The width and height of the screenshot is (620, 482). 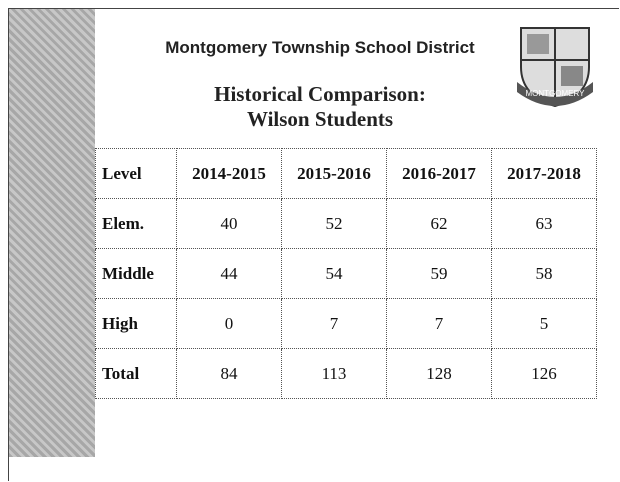 I want to click on row-label: Middle, so click(x=136, y=273).